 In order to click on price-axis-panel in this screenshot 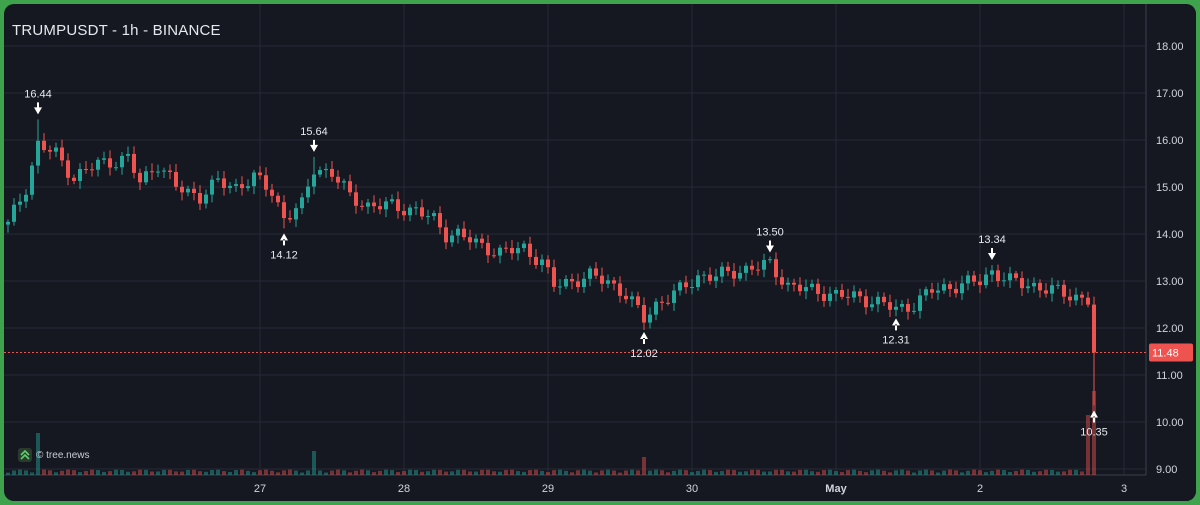, I will do `click(1171, 252)`.